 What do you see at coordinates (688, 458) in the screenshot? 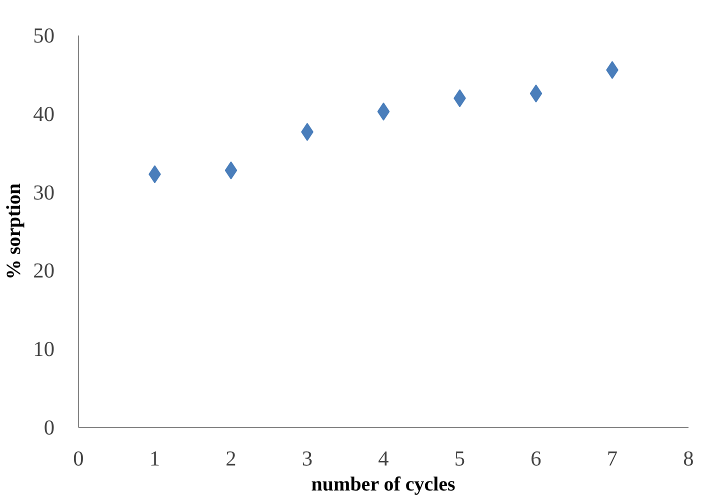
I see `x-tick-label: 8` at bounding box center [688, 458].